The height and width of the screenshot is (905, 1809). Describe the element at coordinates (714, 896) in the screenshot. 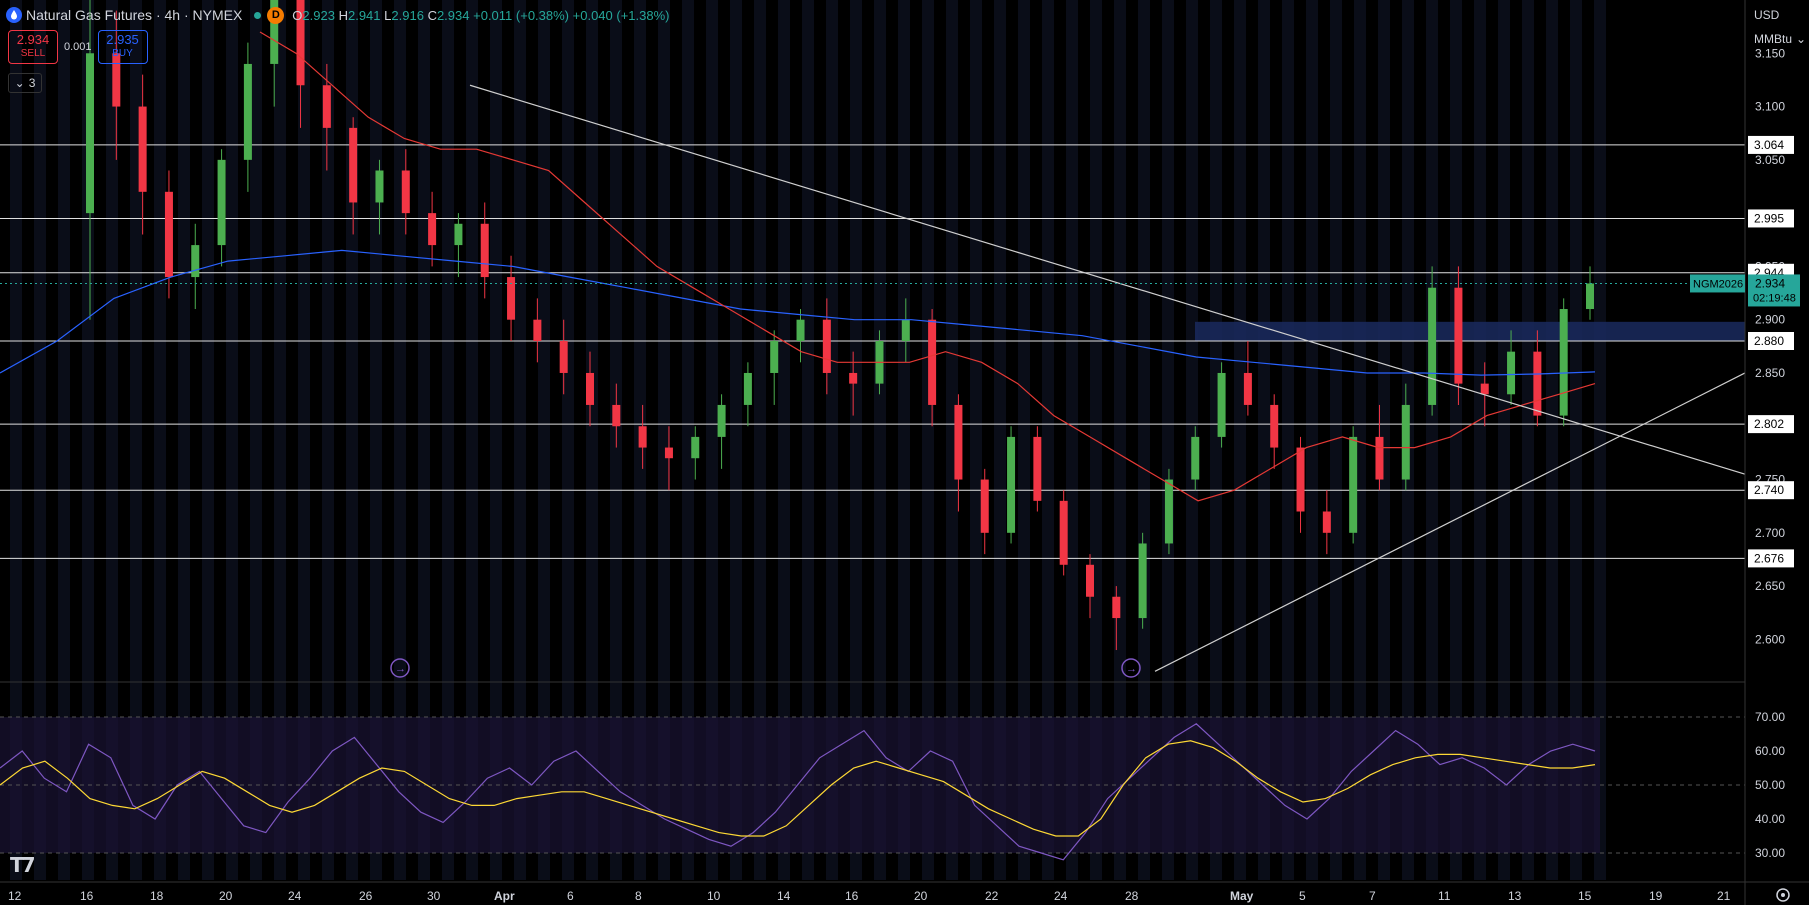

I see `time-tick-label: 10` at that location.